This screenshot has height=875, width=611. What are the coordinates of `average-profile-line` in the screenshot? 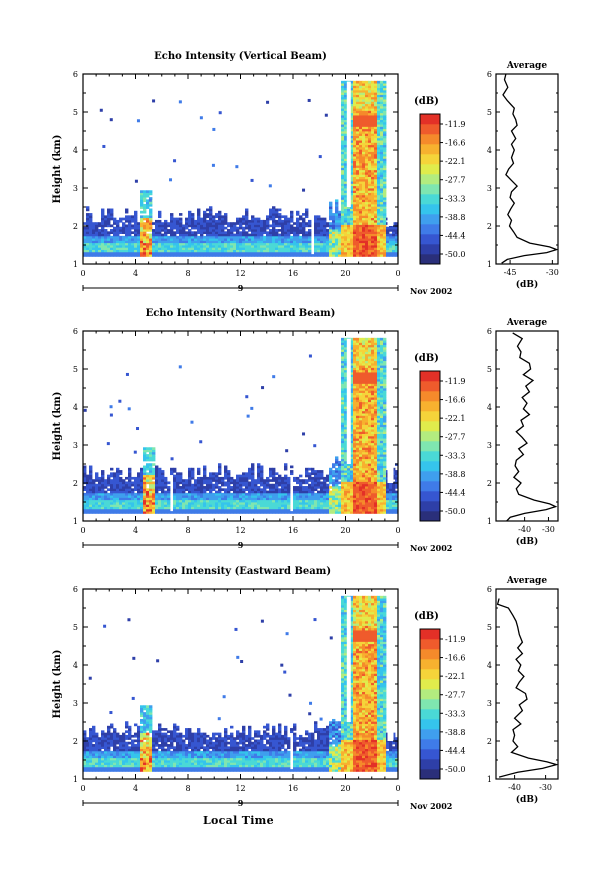 It's located at (530, 168).